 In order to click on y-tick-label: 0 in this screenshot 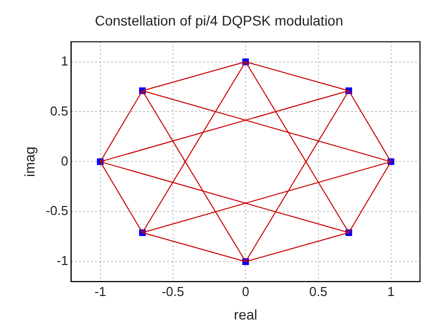, I will do `click(64, 160)`.